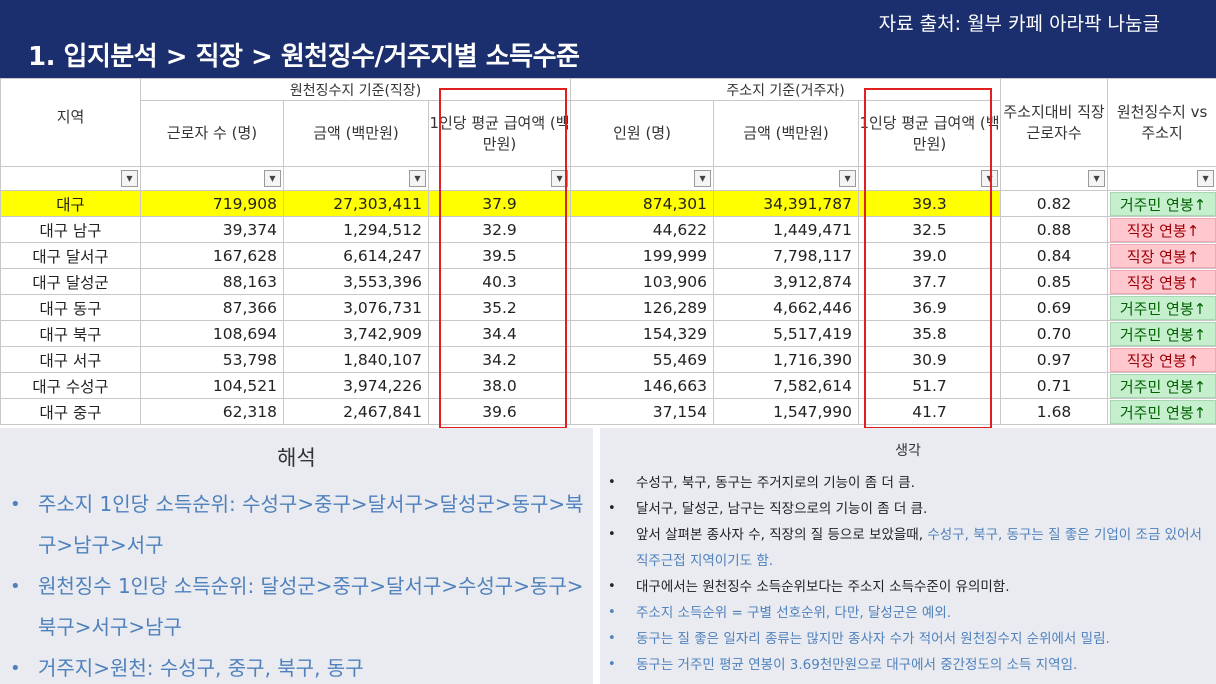 The width and height of the screenshot is (1216, 684). What do you see at coordinates (786, 133) in the screenshot?
I see `col-header-res-amount: 금액 (백만원)` at bounding box center [786, 133].